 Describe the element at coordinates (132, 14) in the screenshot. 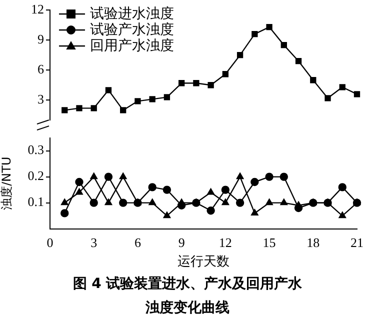

I see `legend-label: 试验进水浊度` at that location.